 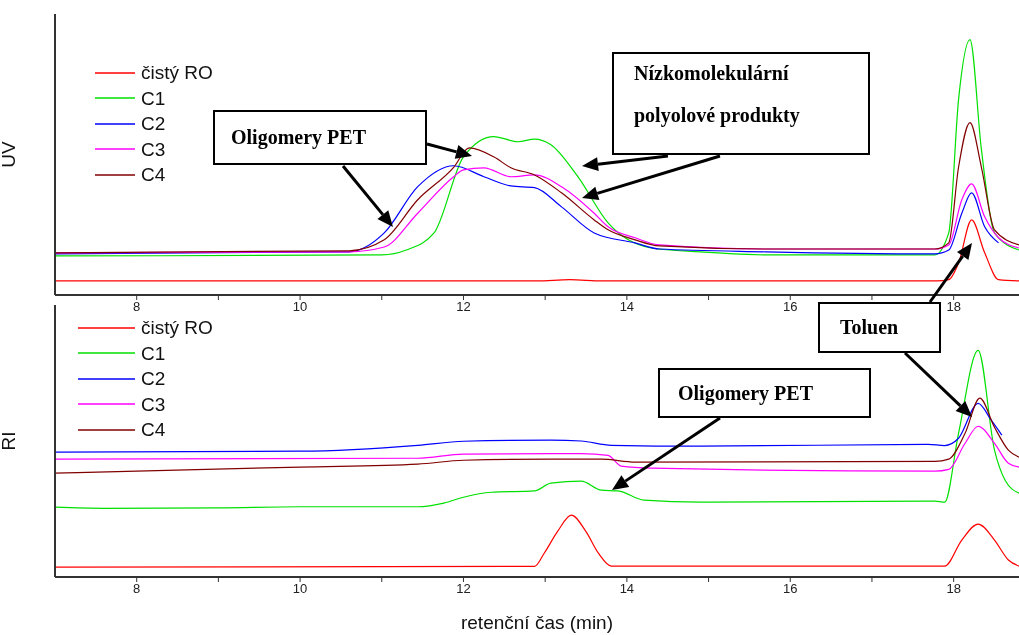 What do you see at coordinates (9, 441) in the screenshot?
I see `y-axis-title: RI` at bounding box center [9, 441].